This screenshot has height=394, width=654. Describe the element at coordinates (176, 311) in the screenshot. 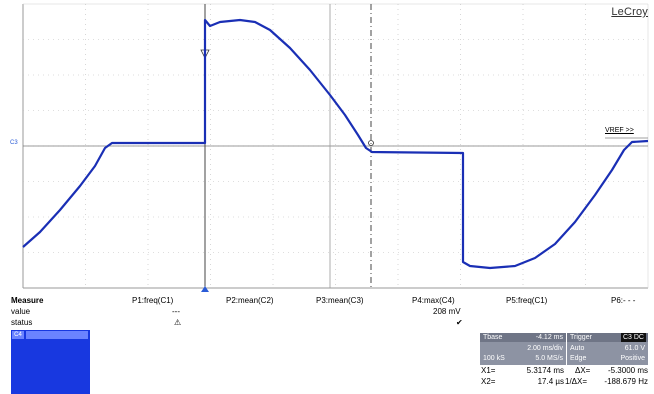

I see `measure-p1-value: ---` at that location.